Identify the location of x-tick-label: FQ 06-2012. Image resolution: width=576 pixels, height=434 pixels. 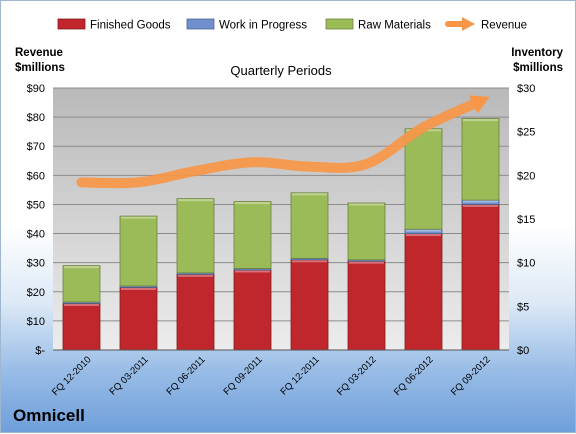
(414, 376).